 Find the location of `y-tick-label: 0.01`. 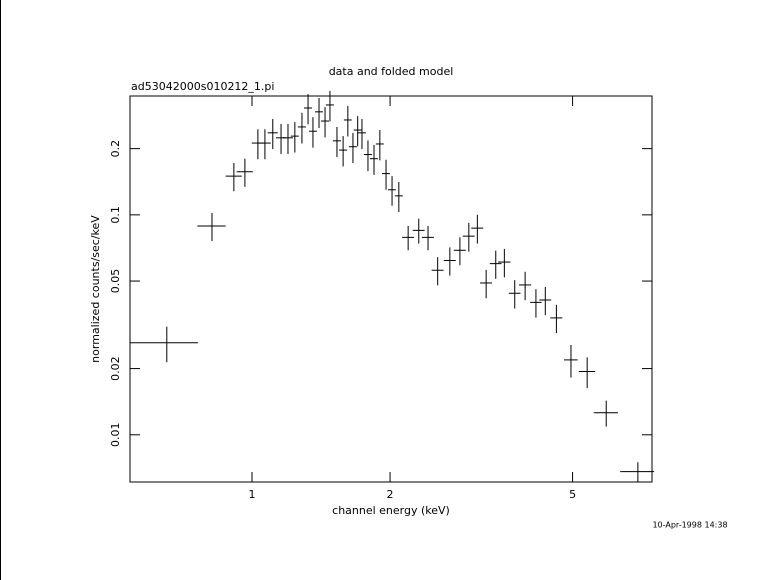

y-tick-label: 0.01 is located at coordinates (115, 435).